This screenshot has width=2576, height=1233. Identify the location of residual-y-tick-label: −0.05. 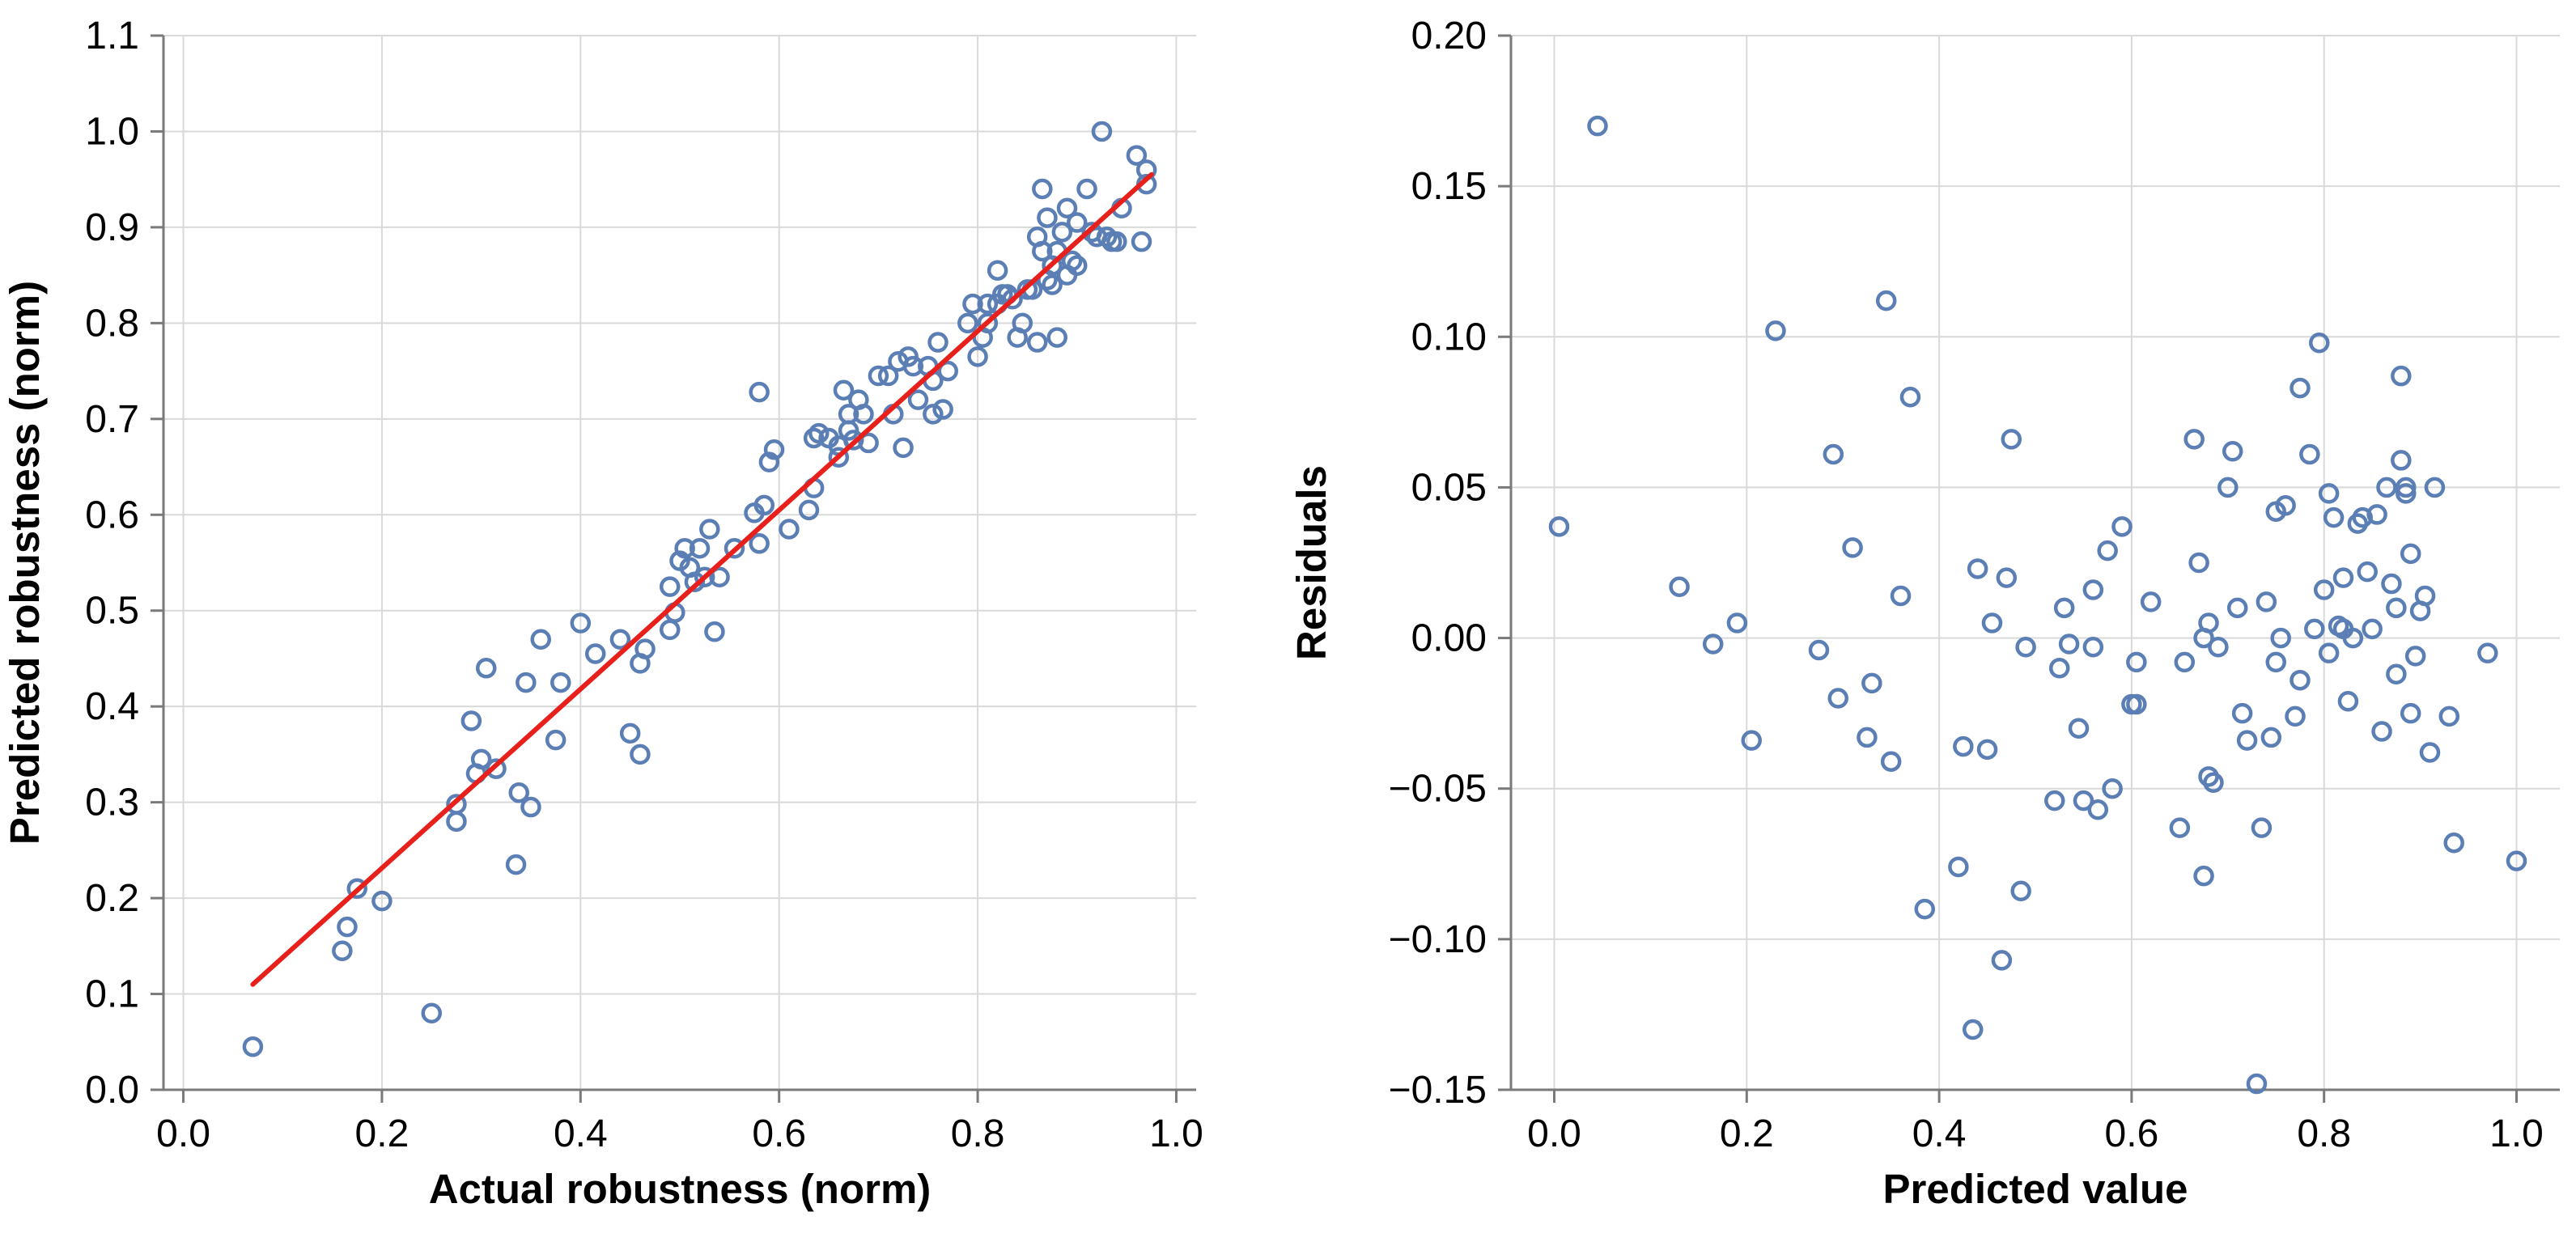
(1438, 789).